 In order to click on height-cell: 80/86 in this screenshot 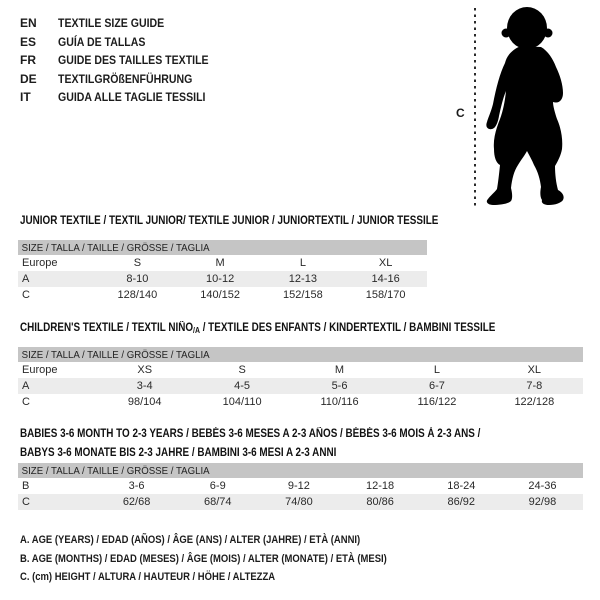, I will do `click(380, 502)`.